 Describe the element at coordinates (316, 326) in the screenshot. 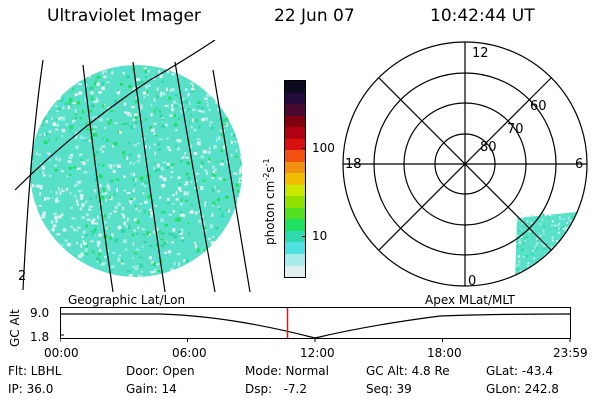

I see `altitude-curve` at that location.